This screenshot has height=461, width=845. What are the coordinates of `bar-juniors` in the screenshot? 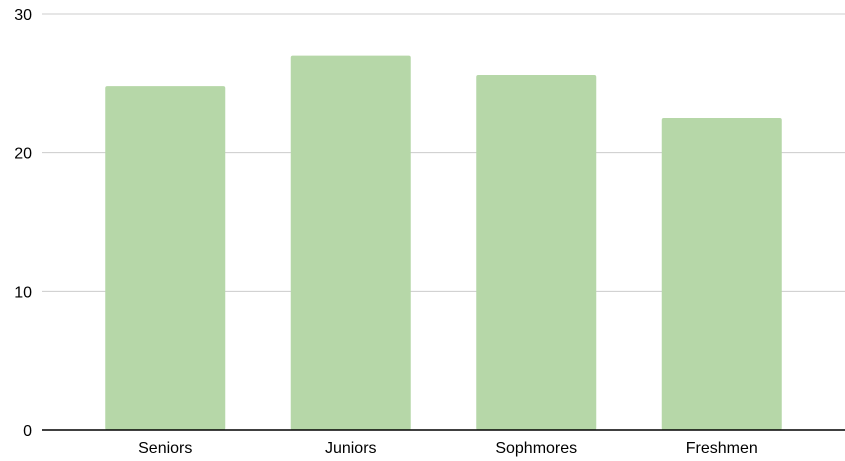 It's located at (350, 242).